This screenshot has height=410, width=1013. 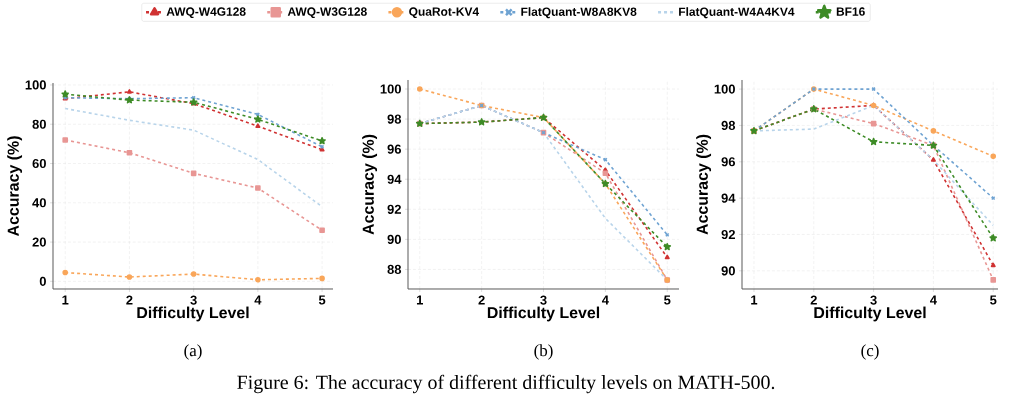 What do you see at coordinates (39, 124) in the screenshot?
I see `y-tick-label: 80` at bounding box center [39, 124].